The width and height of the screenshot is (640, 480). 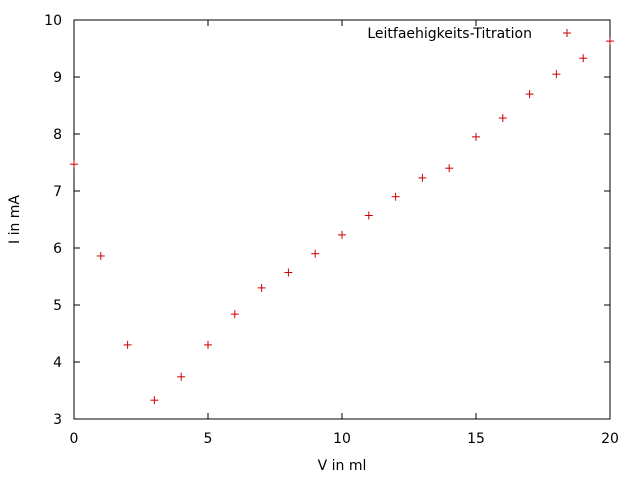 What do you see at coordinates (208, 439) in the screenshot?
I see `x-tick-label: 5` at bounding box center [208, 439].